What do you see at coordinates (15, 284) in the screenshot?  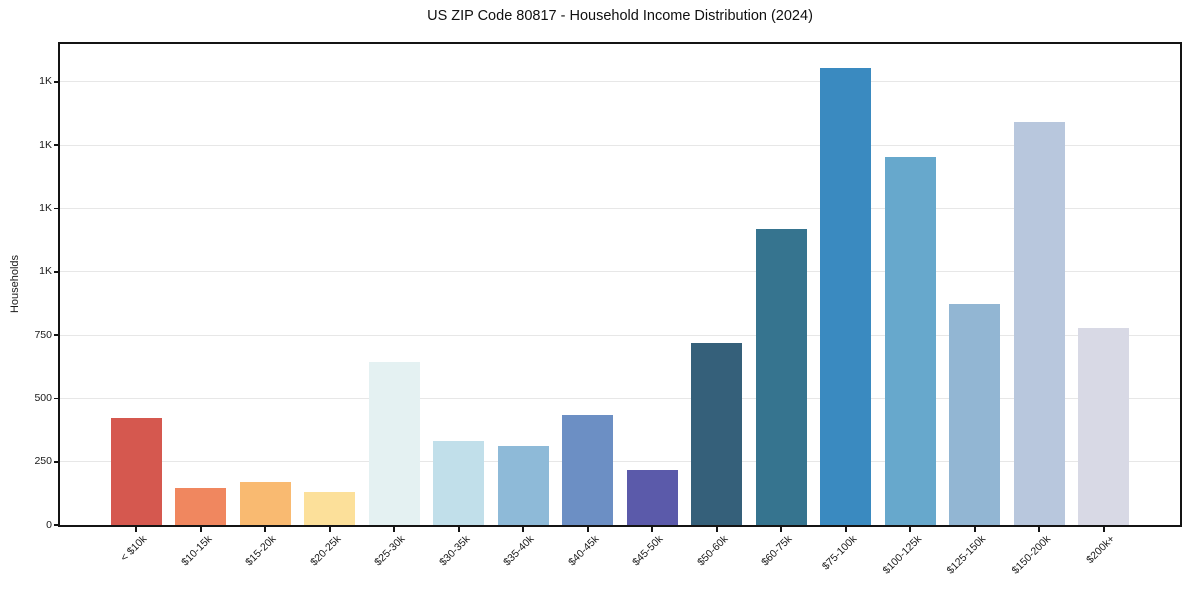 I see `y-axis-title: Households` at bounding box center [15, 284].